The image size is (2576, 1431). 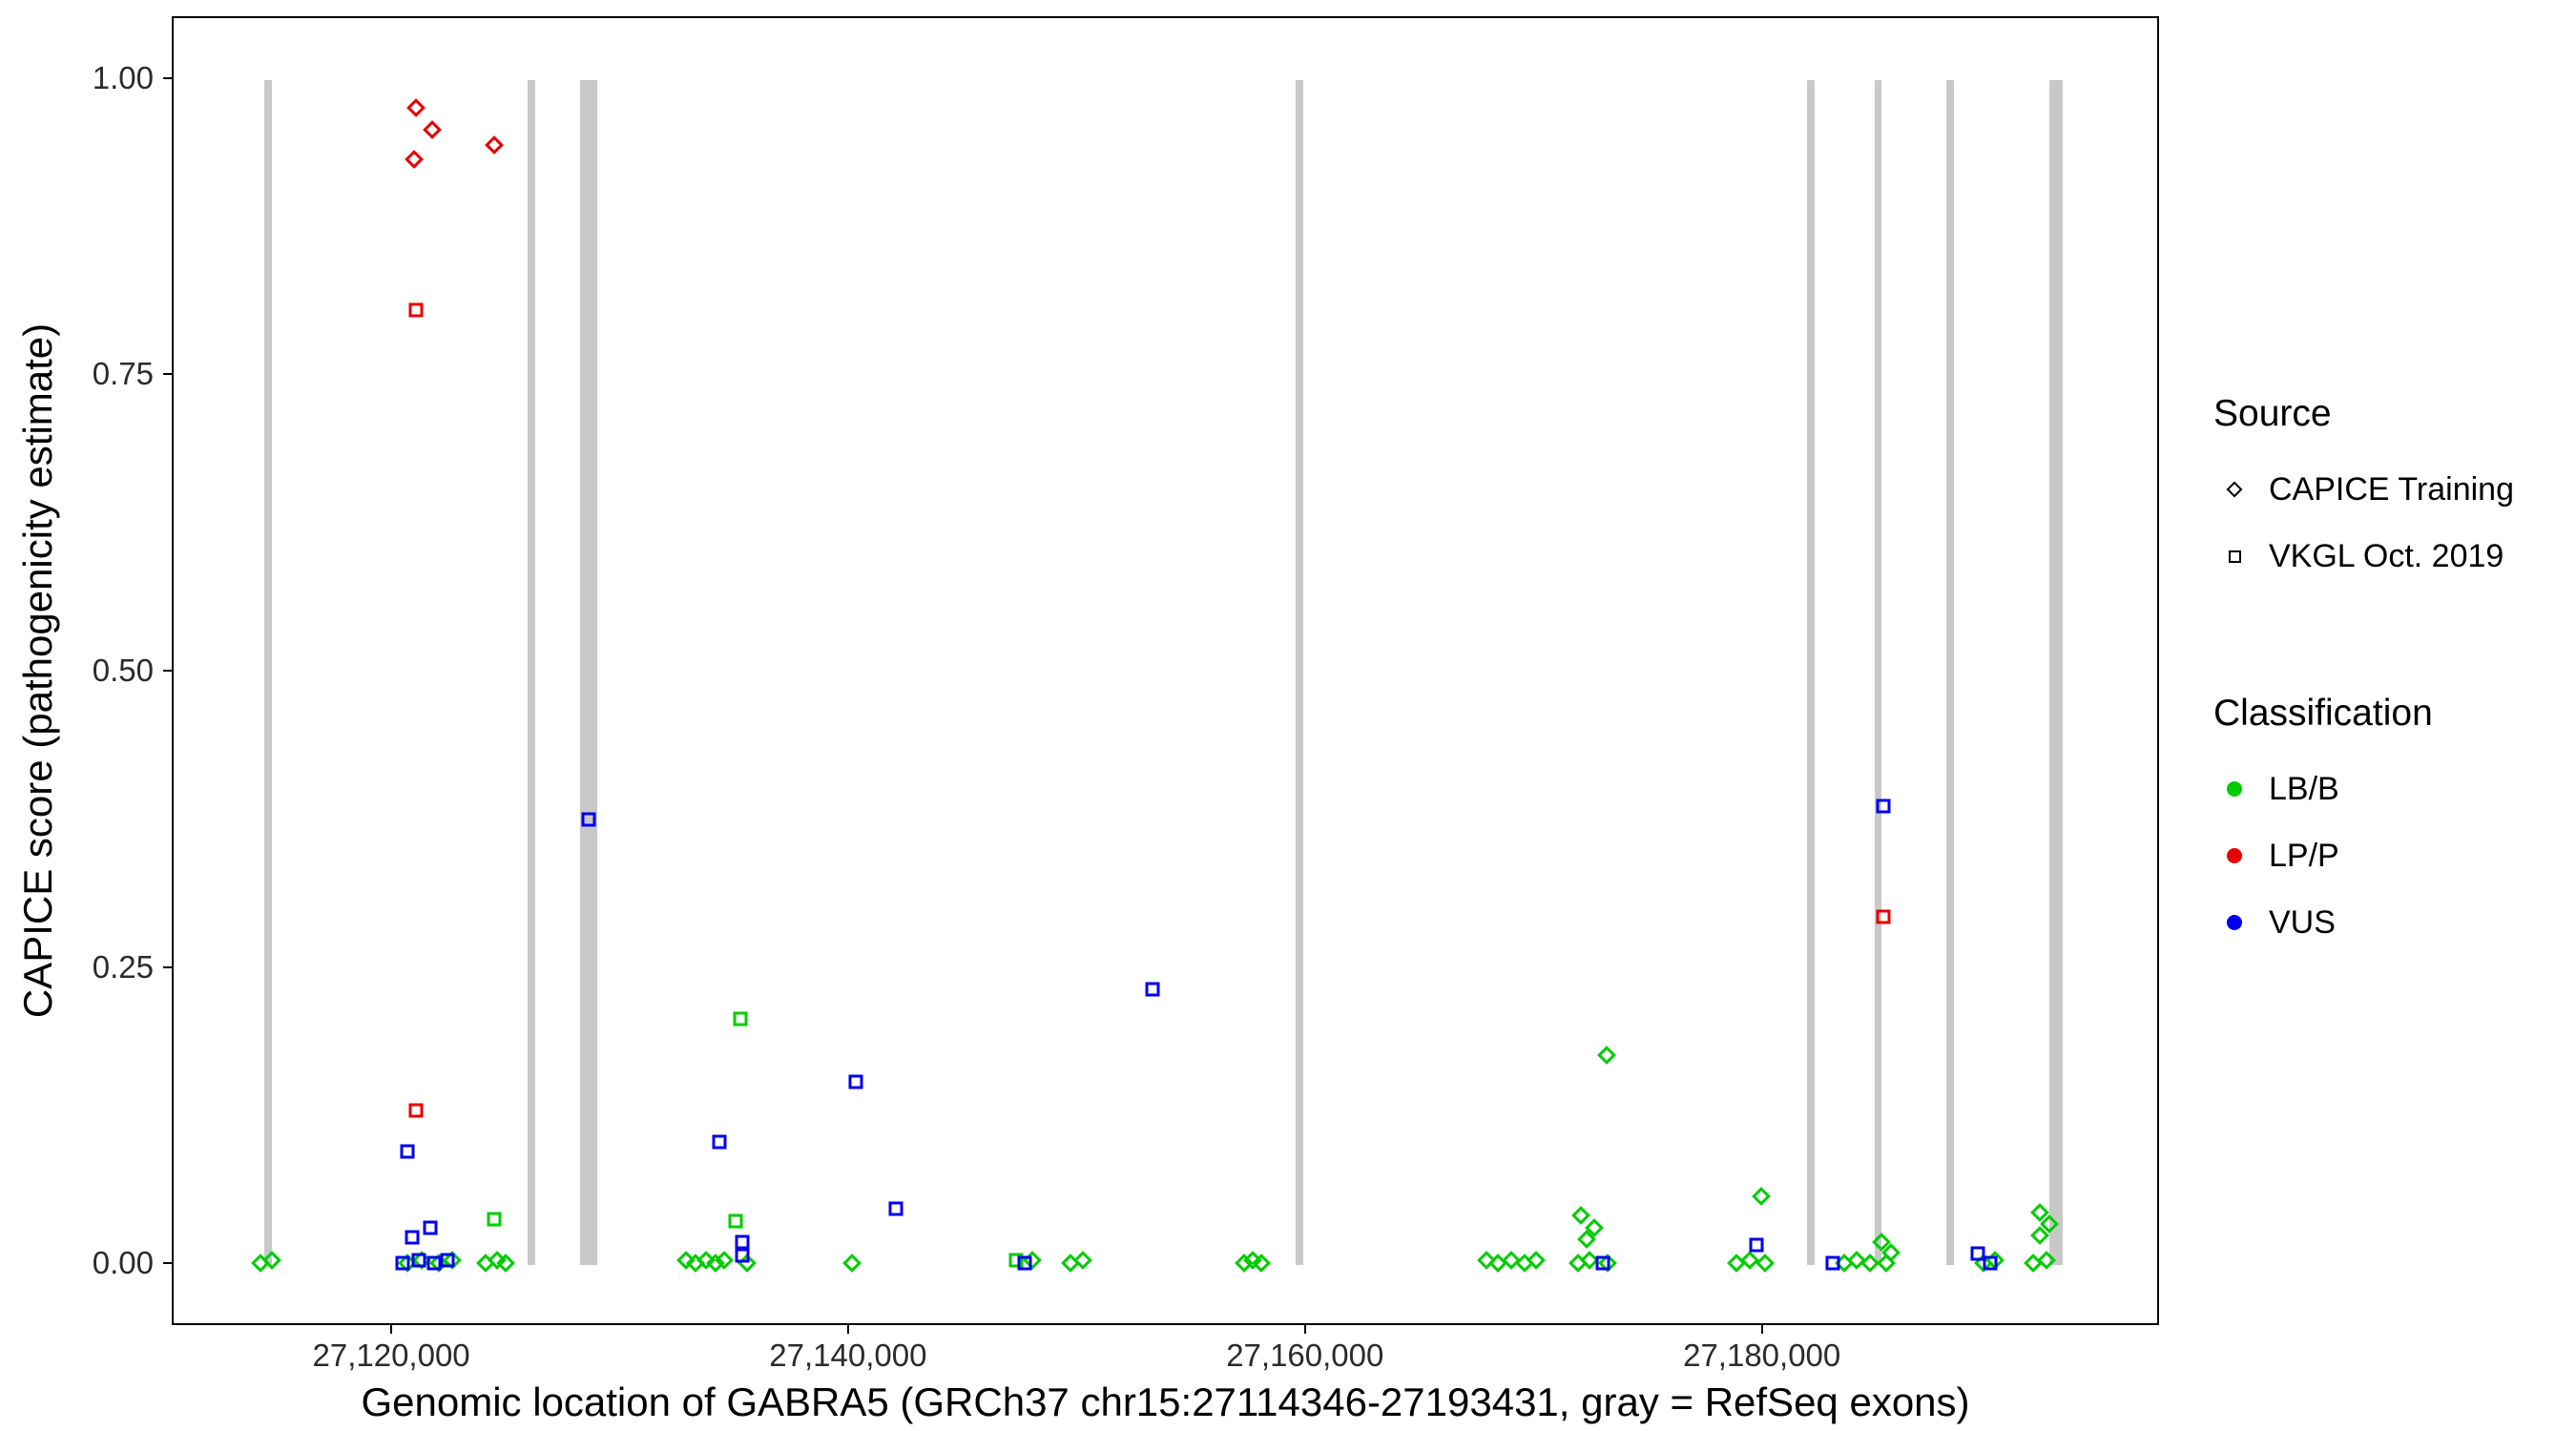 I want to click on legend-classification-items: LB/B LP/P VUS, so click(x=2389, y=856).